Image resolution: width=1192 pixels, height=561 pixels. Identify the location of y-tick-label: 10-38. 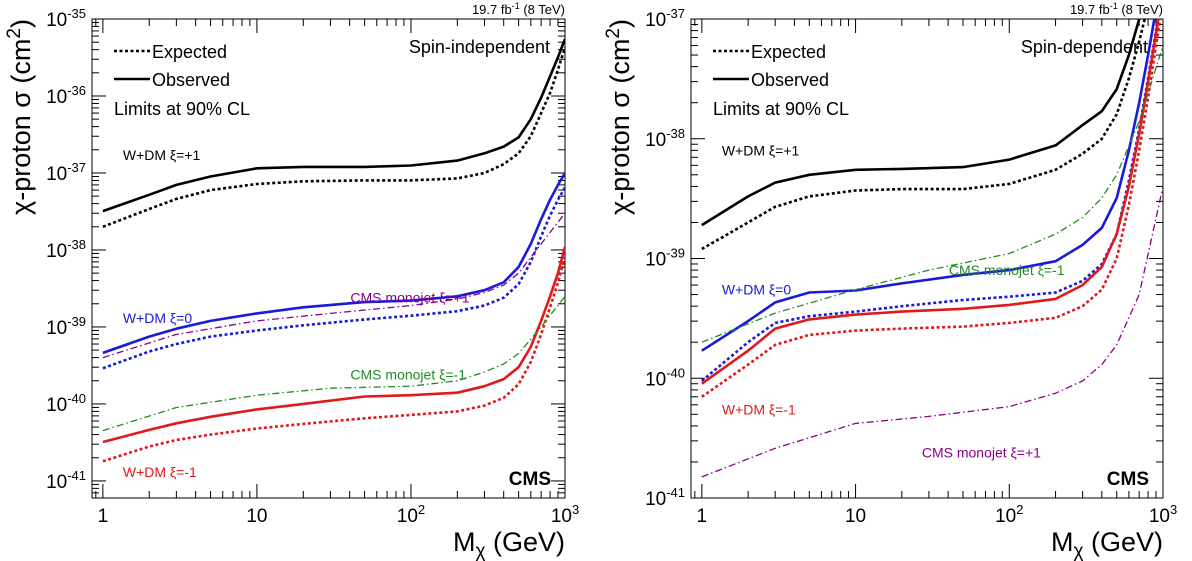
(66, 249).